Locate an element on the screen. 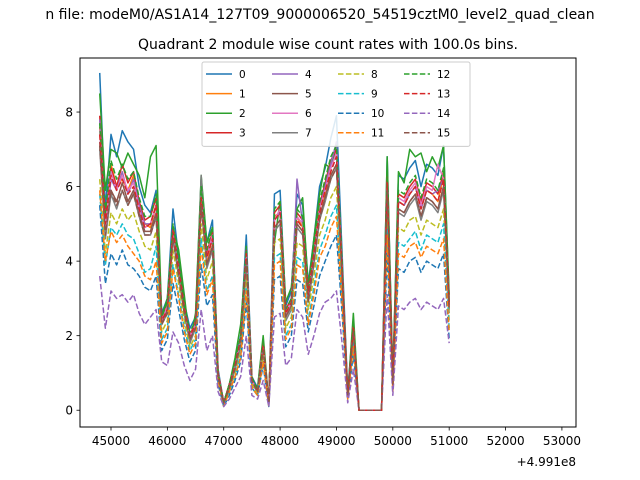 This screenshot has width=640, height=480. legend-label-13: 13 is located at coordinates (443, 94).